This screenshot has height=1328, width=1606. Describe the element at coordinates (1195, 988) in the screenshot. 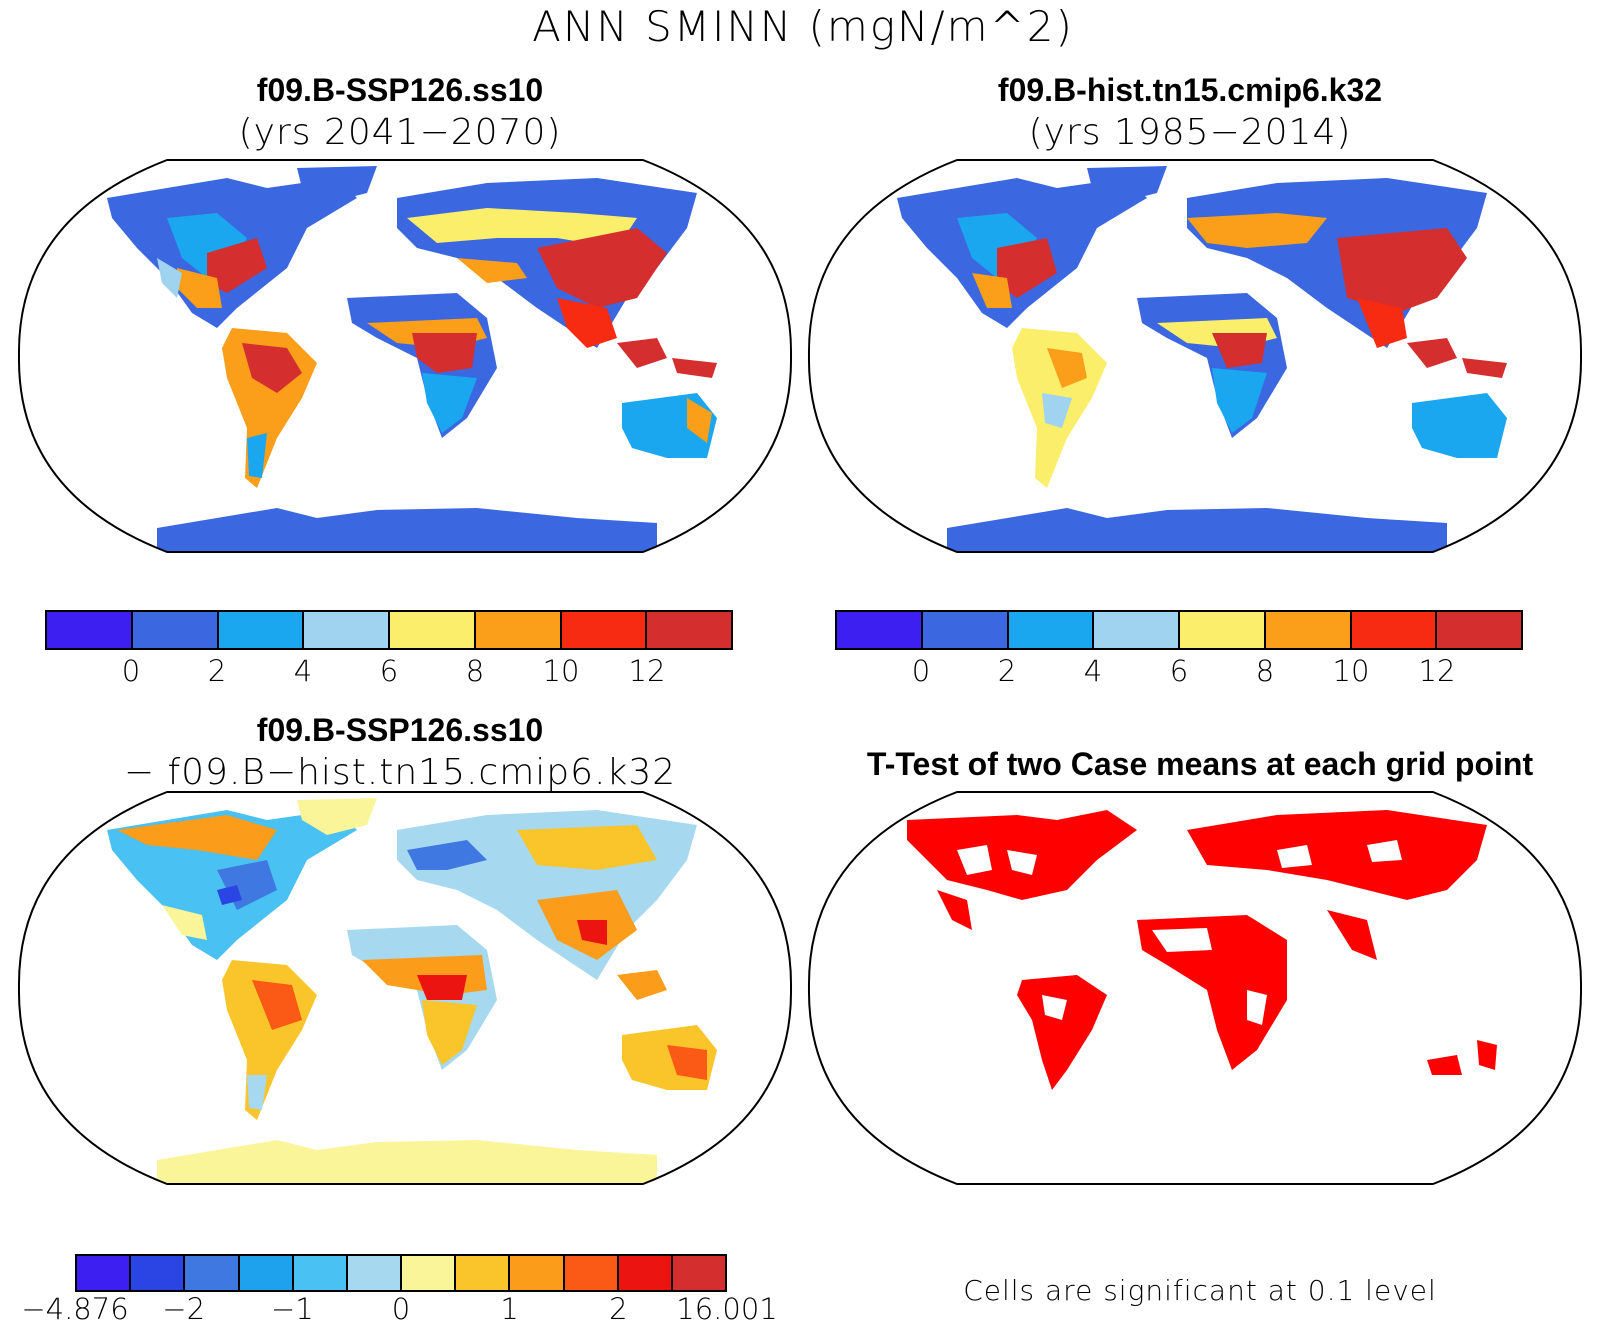

I see `map-bottom-right` at that location.